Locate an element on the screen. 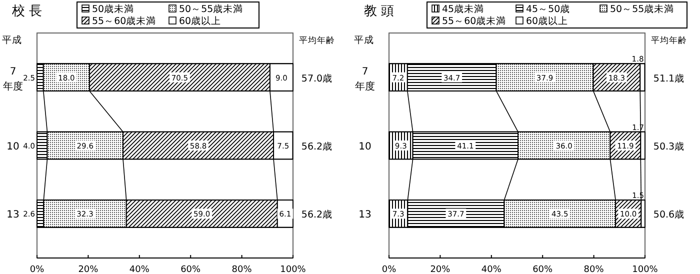 The image size is (700, 274). text: 50.3歳 is located at coordinates (669, 146).